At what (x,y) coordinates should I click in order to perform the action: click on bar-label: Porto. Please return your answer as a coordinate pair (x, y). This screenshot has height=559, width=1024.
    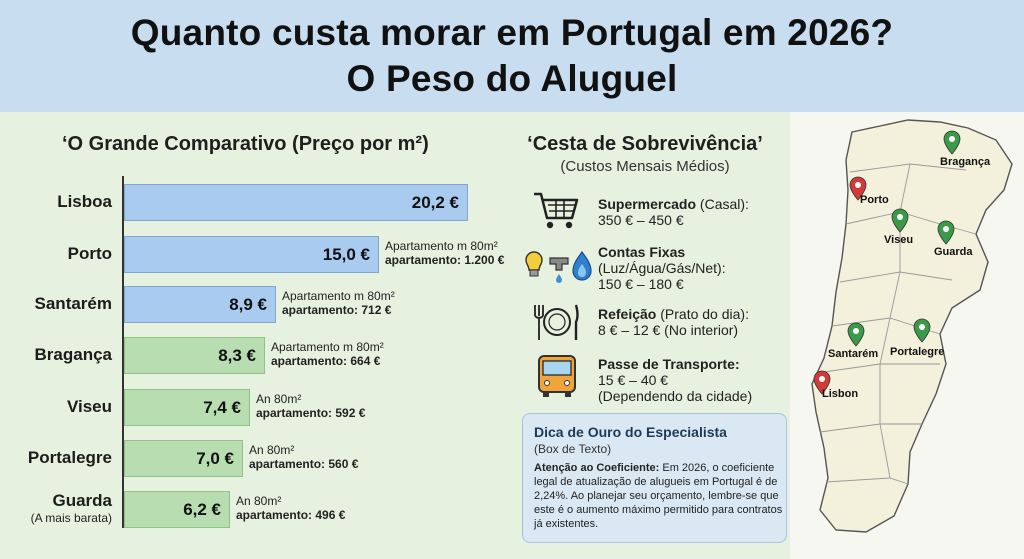
    Looking at the image, I should click on (89, 253).